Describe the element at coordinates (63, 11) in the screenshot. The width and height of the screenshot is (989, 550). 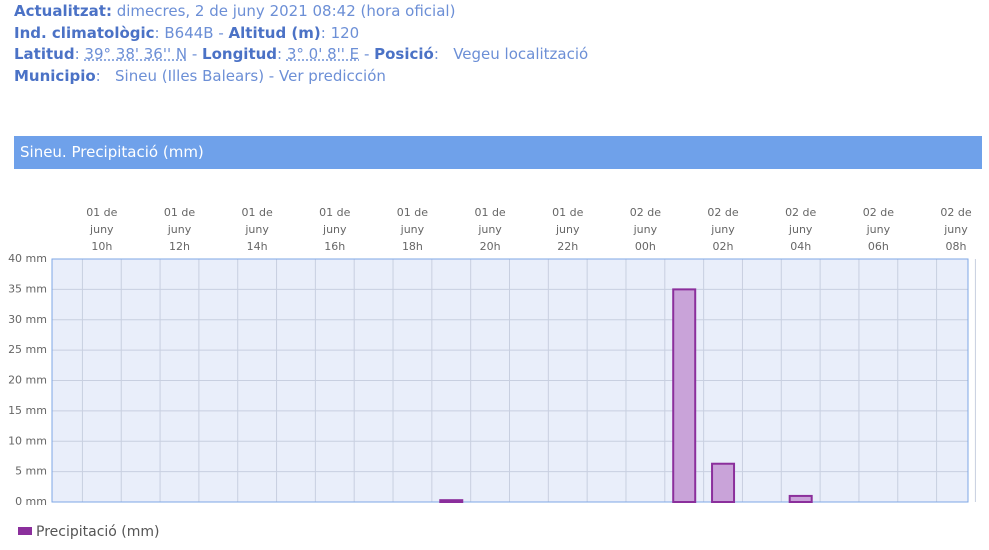
I see `info-text: Actualitzat:` at that location.